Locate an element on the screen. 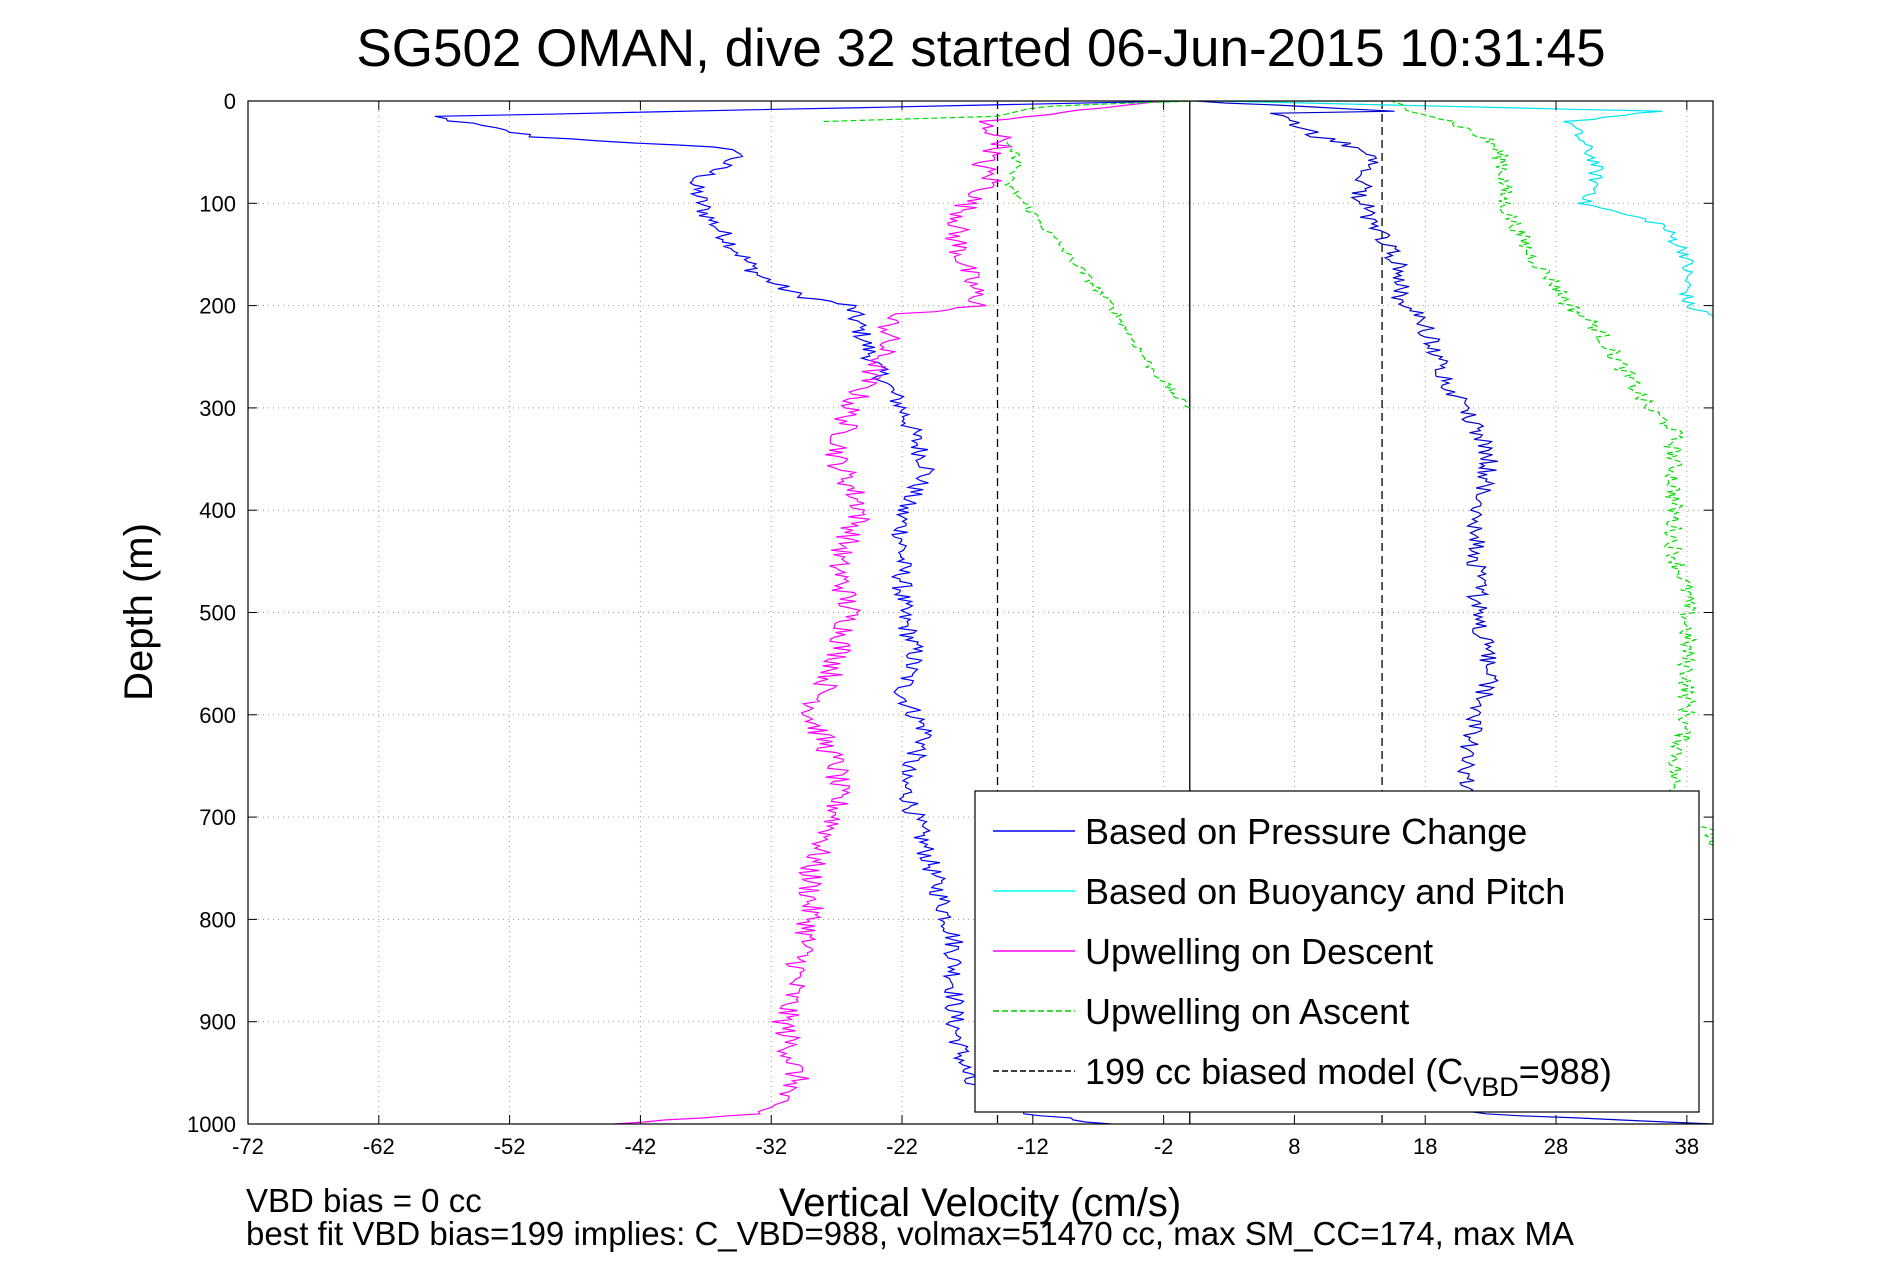  series-upwelling-on-ascent-descent-limb is located at coordinates (1097, 275).